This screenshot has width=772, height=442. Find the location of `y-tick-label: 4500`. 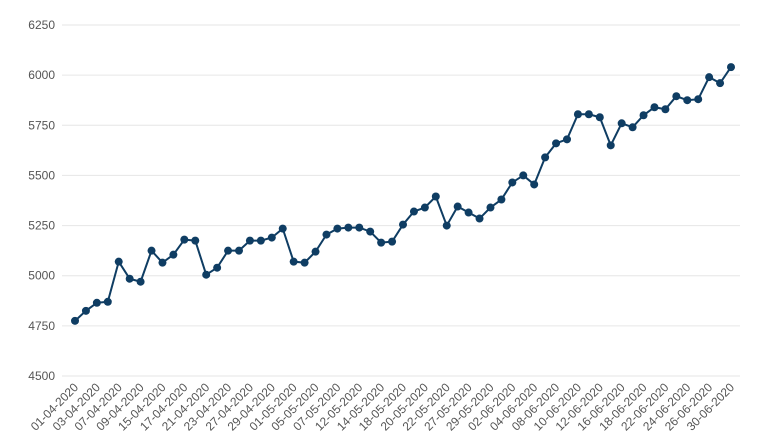

y-tick-label: 4500 is located at coordinates (41, 376).